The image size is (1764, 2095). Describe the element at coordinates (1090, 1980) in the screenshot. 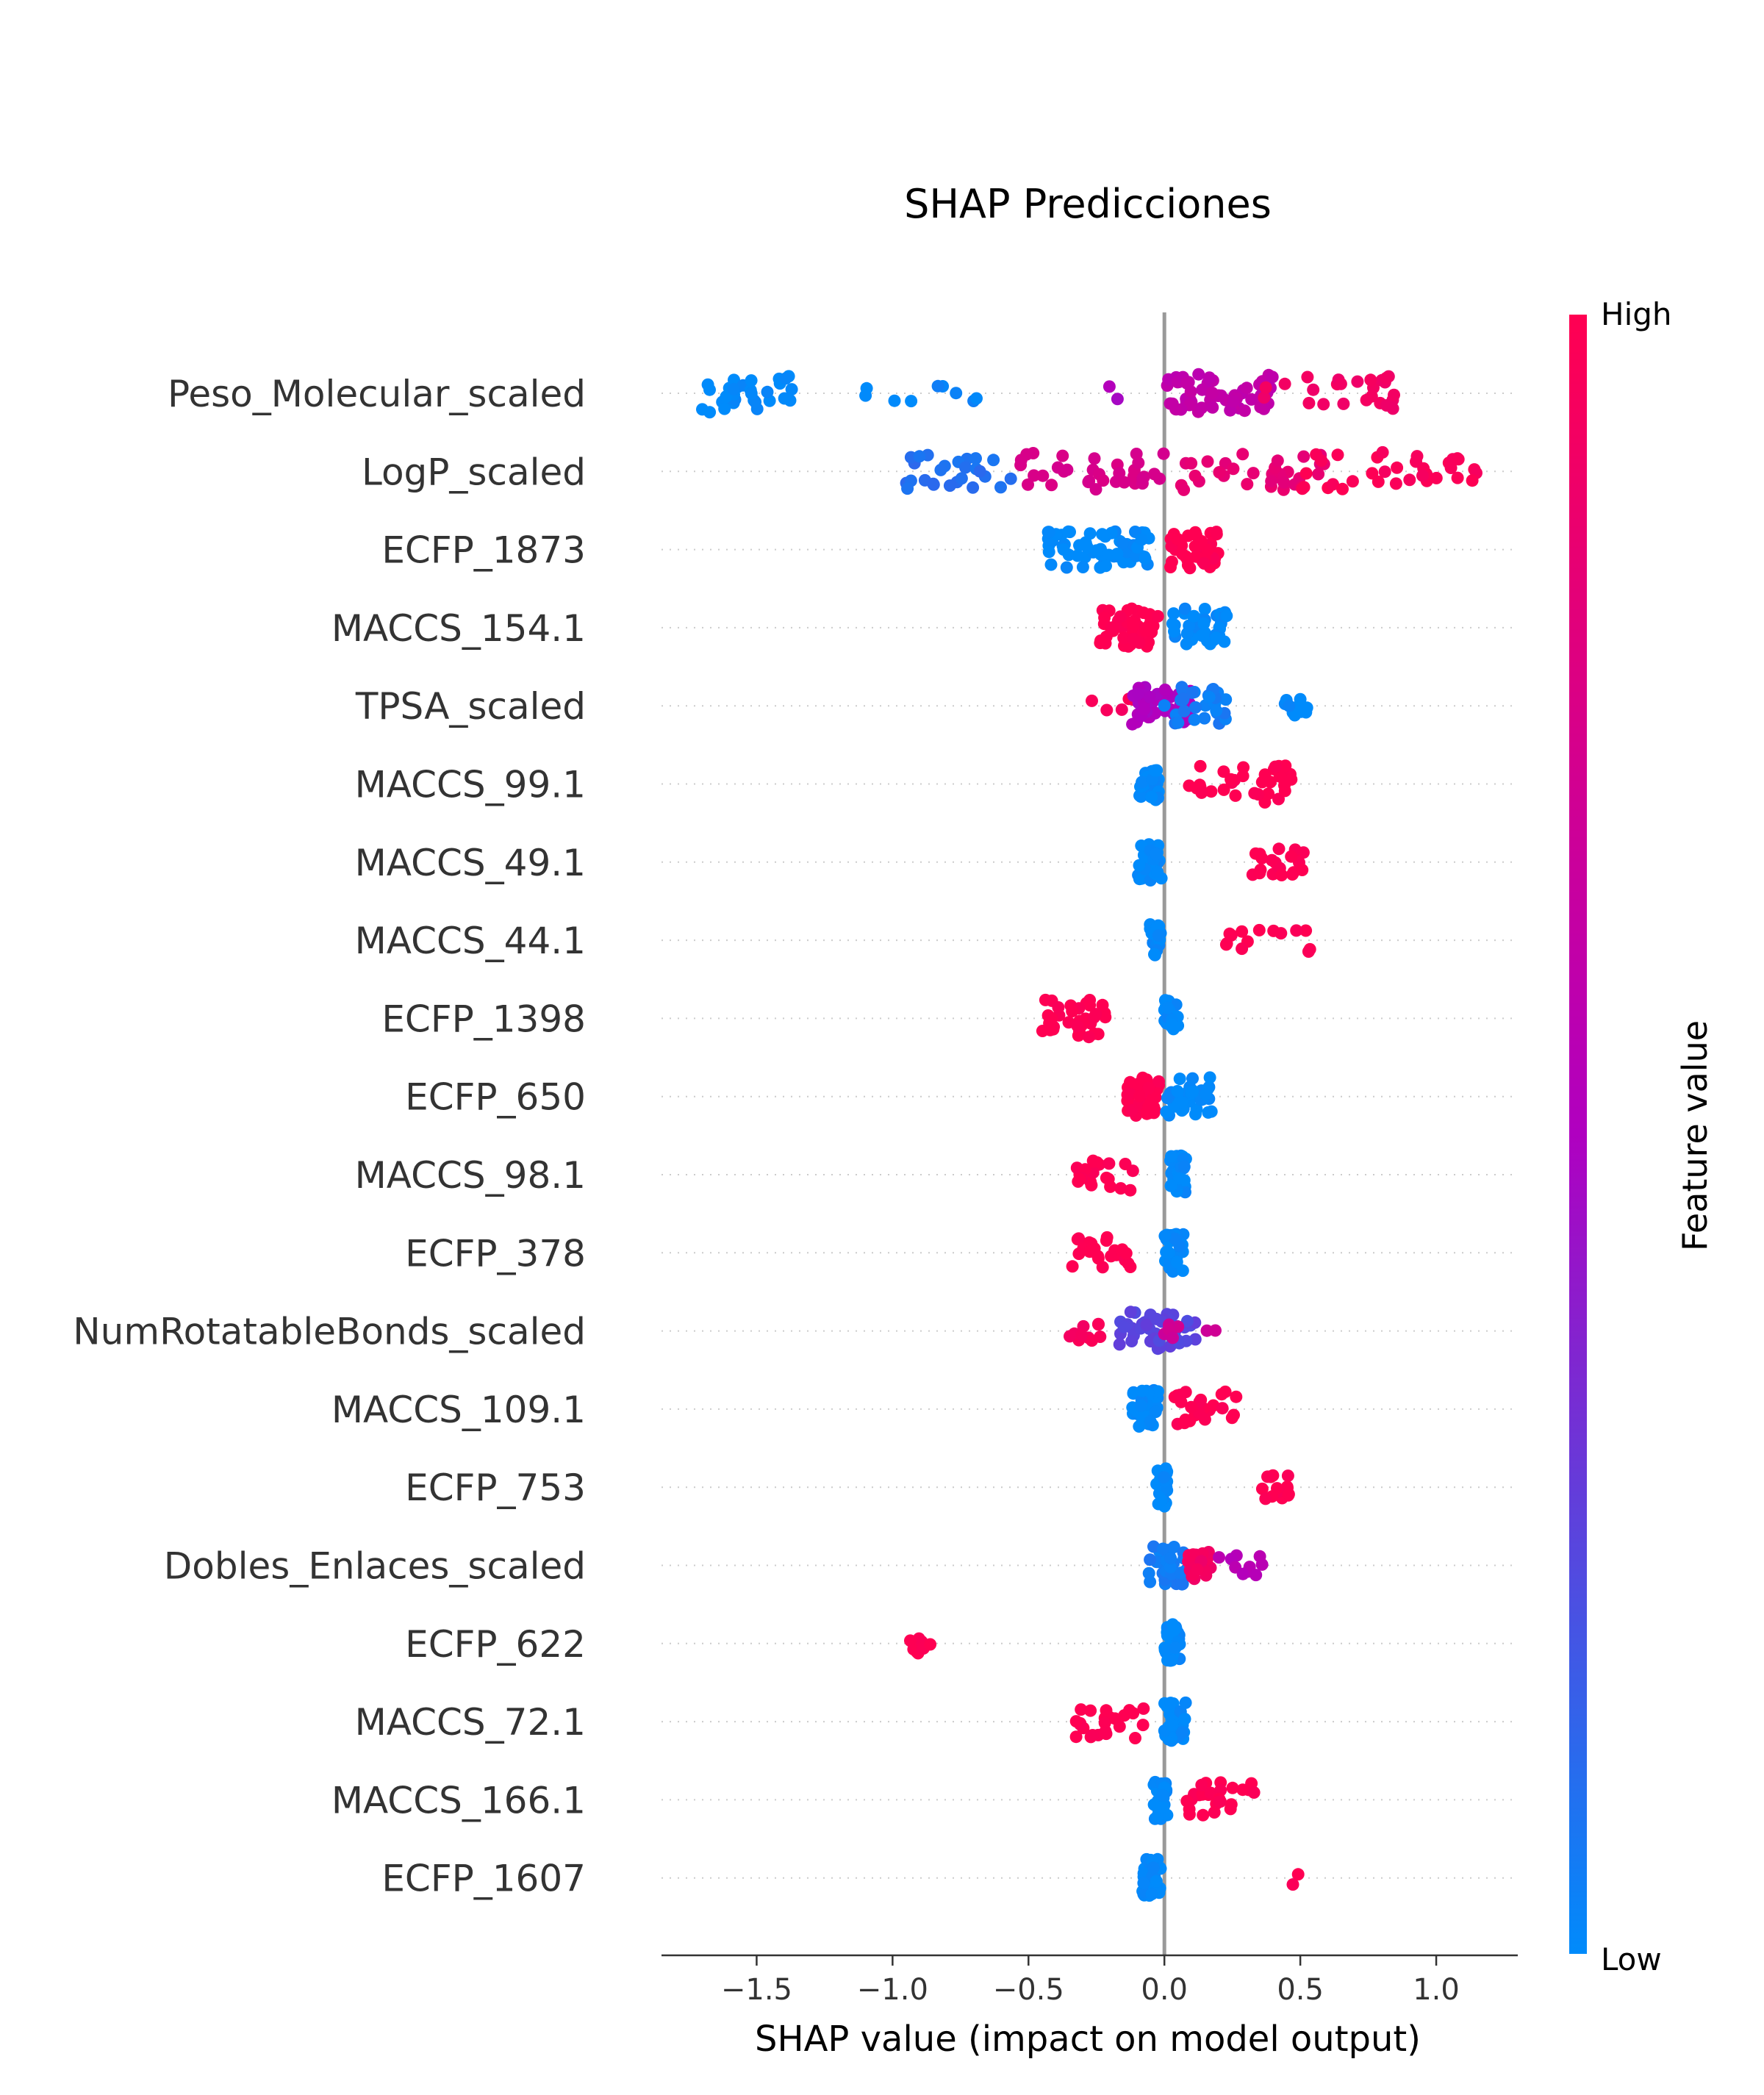

I see `x-axis: −1.5 −1.0 −0.5 0.0 0.5 1.0` at that location.